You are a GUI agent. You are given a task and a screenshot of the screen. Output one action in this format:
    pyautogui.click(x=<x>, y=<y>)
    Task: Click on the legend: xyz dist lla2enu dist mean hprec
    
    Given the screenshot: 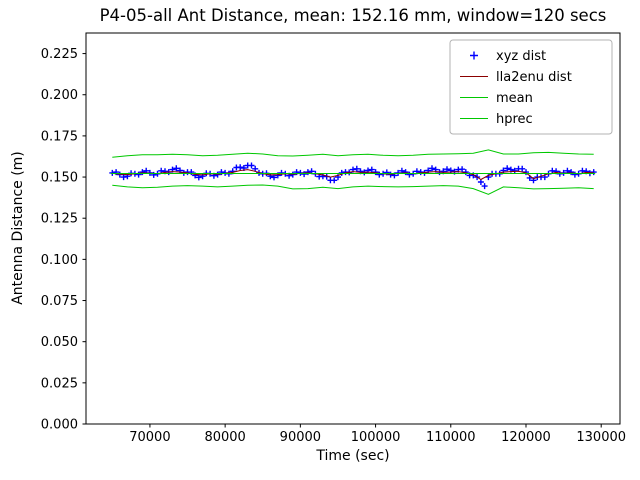 What is the action you would take?
    pyautogui.click(x=531, y=87)
    